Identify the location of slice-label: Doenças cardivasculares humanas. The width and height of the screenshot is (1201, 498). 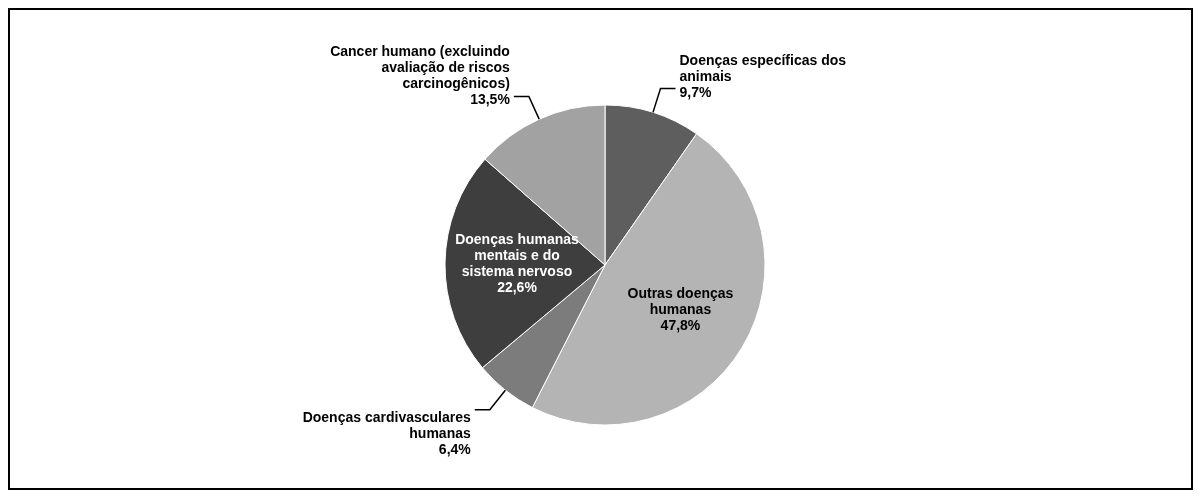
(386, 424).